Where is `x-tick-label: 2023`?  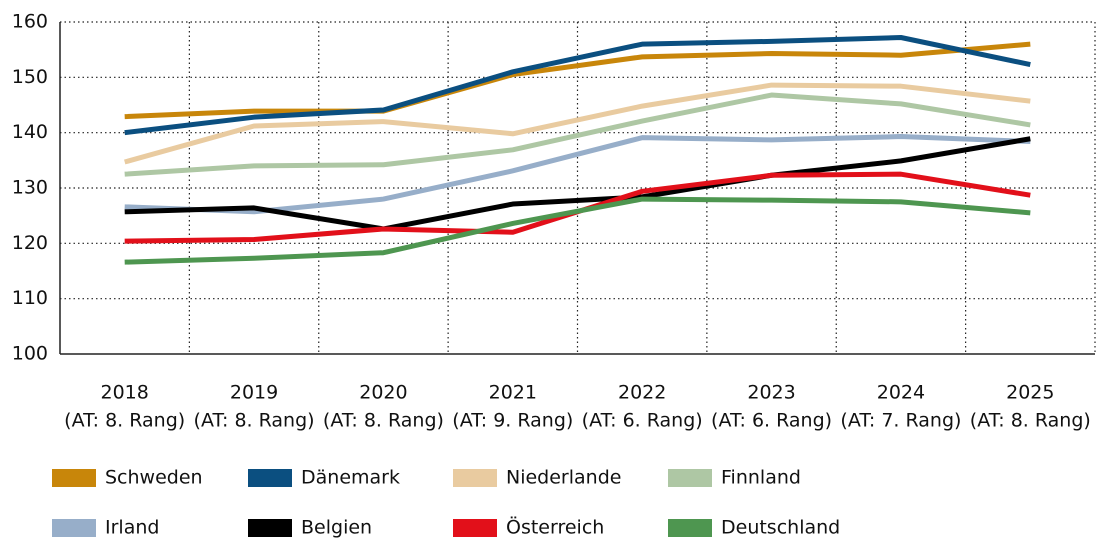
x-tick-label: 2023 is located at coordinates (771, 393).